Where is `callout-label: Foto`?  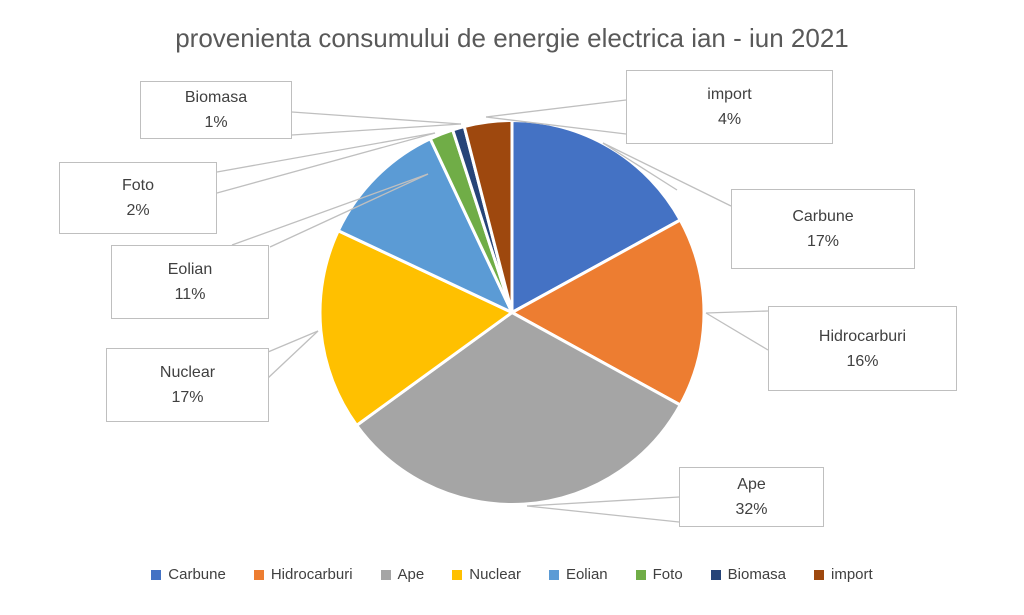
callout-label: Foto is located at coordinates (137, 185).